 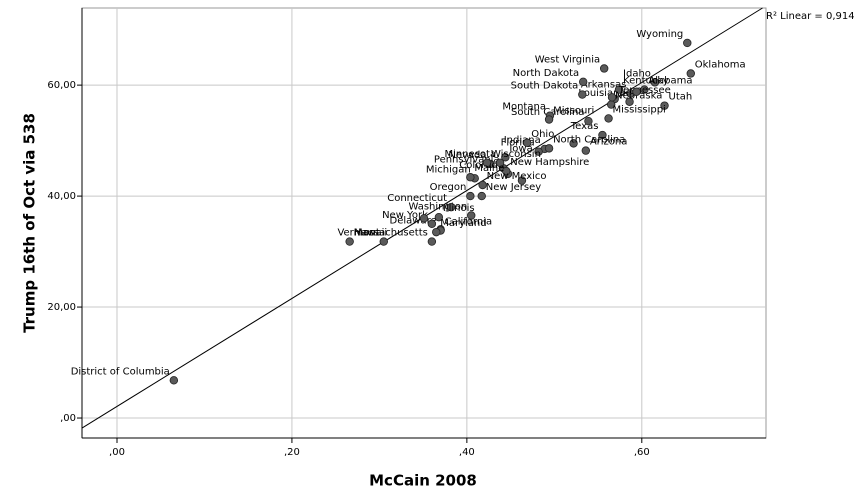 I want to click on point-label: North Dakota, so click(x=546, y=73).